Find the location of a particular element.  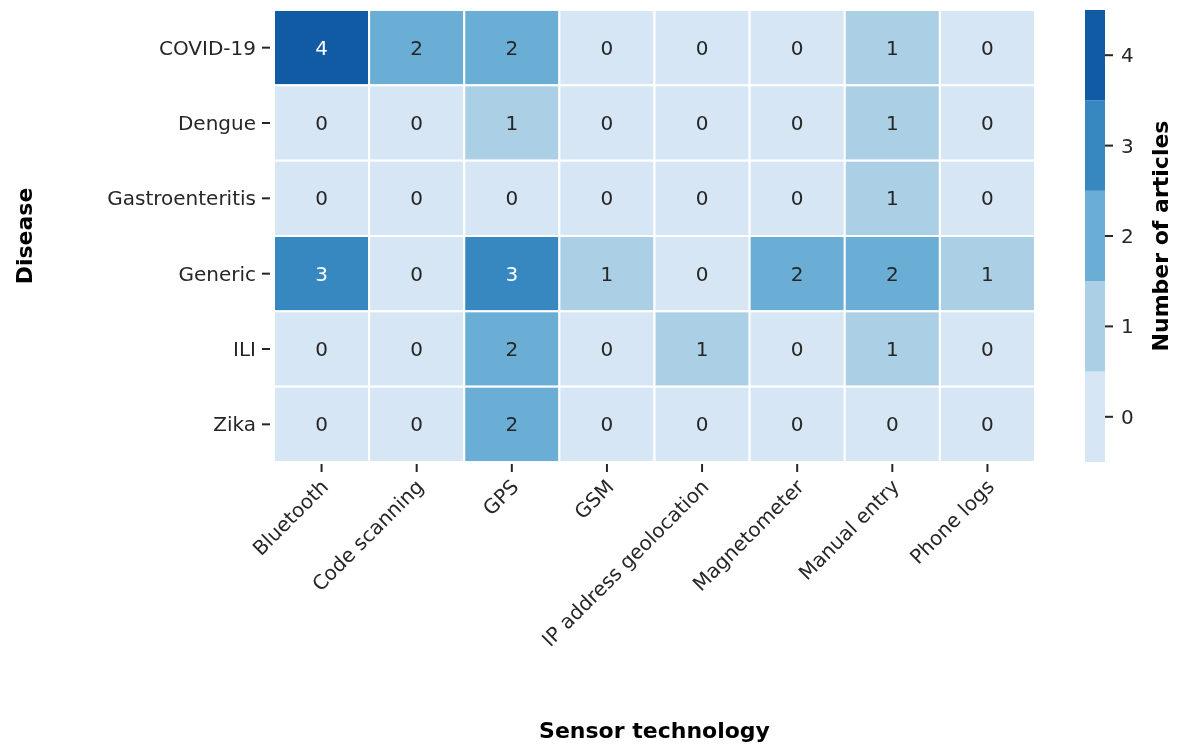

y-tick-label: Gastroenteritis is located at coordinates (181, 198).